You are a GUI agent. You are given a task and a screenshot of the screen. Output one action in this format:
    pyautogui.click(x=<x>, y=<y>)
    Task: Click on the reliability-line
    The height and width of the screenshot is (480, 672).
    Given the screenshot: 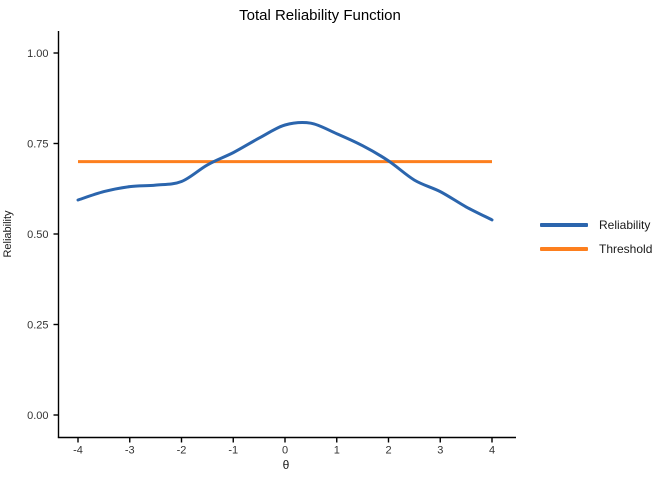 What is the action you would take?
    pyautogui.click(x=285, y=171)
    